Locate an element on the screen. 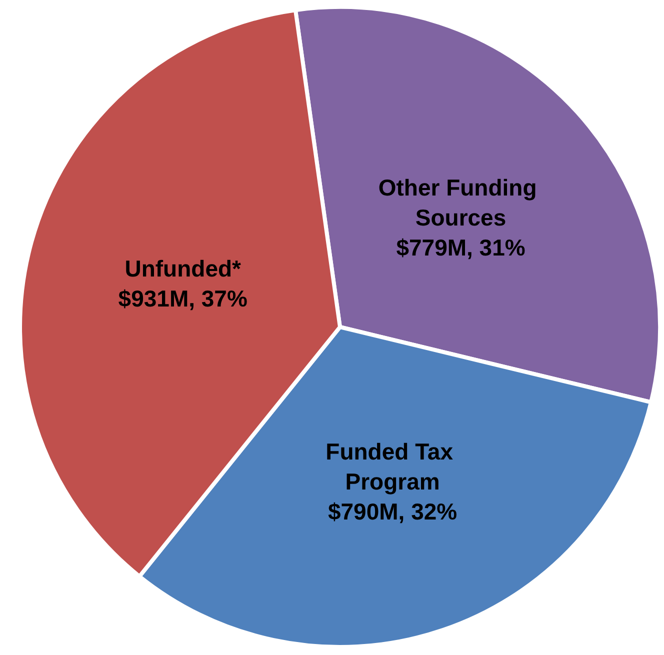 This screenshot has height=655, width=664. data-label: $790M, 32% is located at coordinates (393, 511).